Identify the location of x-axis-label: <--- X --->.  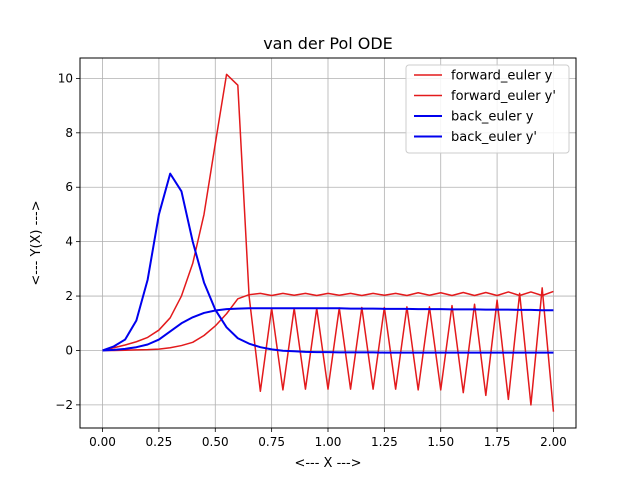
(327, 463).